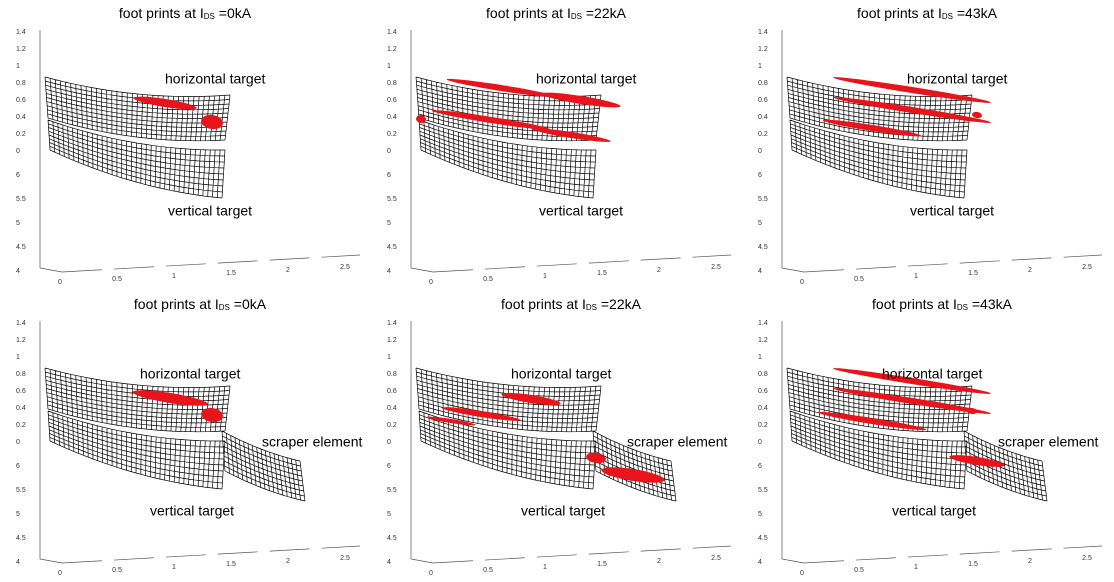  Describe the element at coordinates (392, 32) in the screenshot. I see `z-tick-label: 1.4` at that location.